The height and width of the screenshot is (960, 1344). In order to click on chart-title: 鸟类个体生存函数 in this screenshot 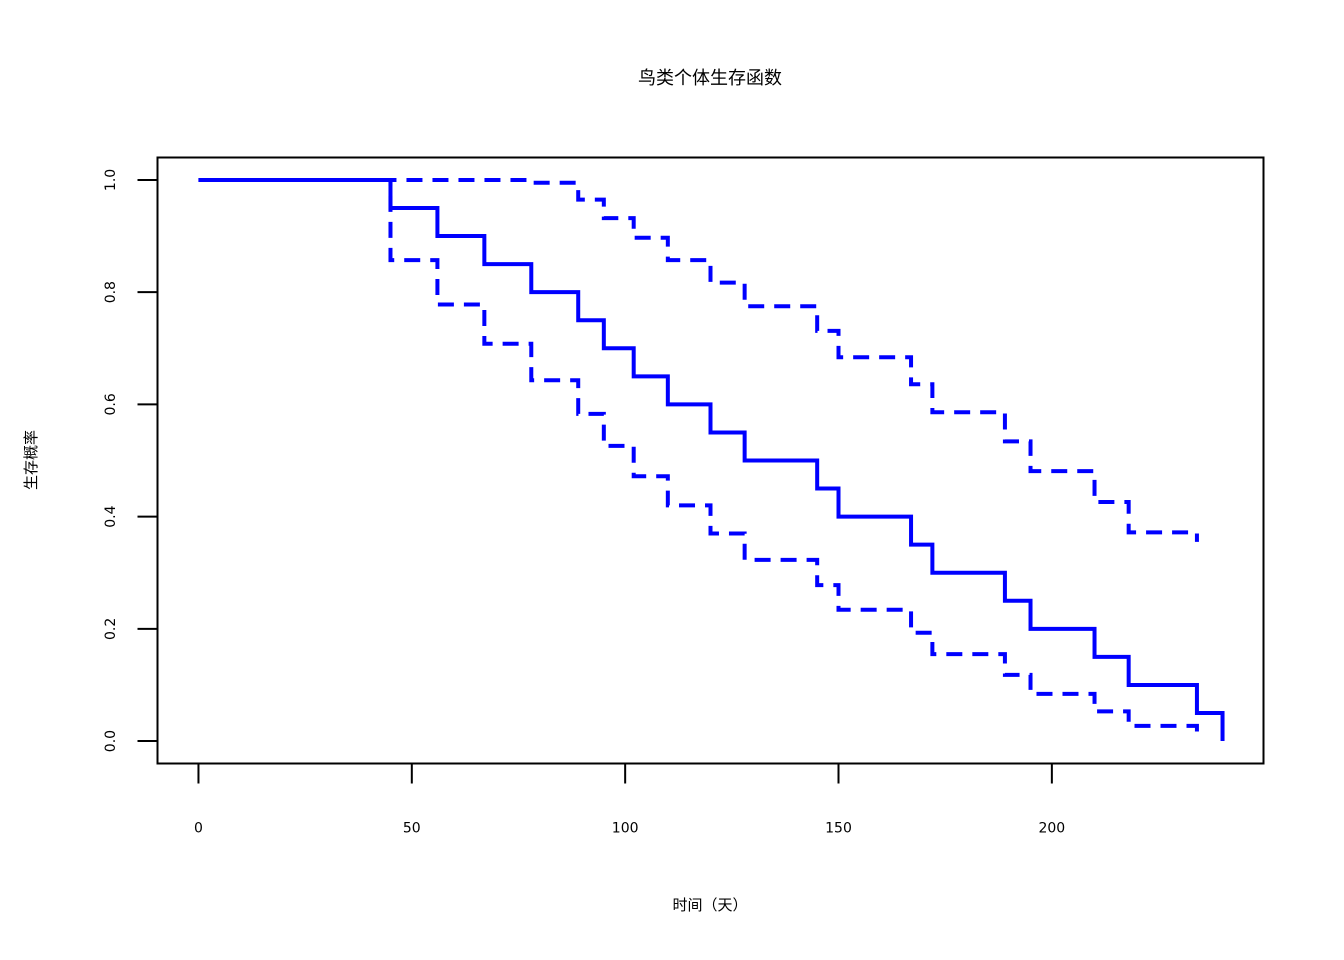, I will do `click(710, 78)`.